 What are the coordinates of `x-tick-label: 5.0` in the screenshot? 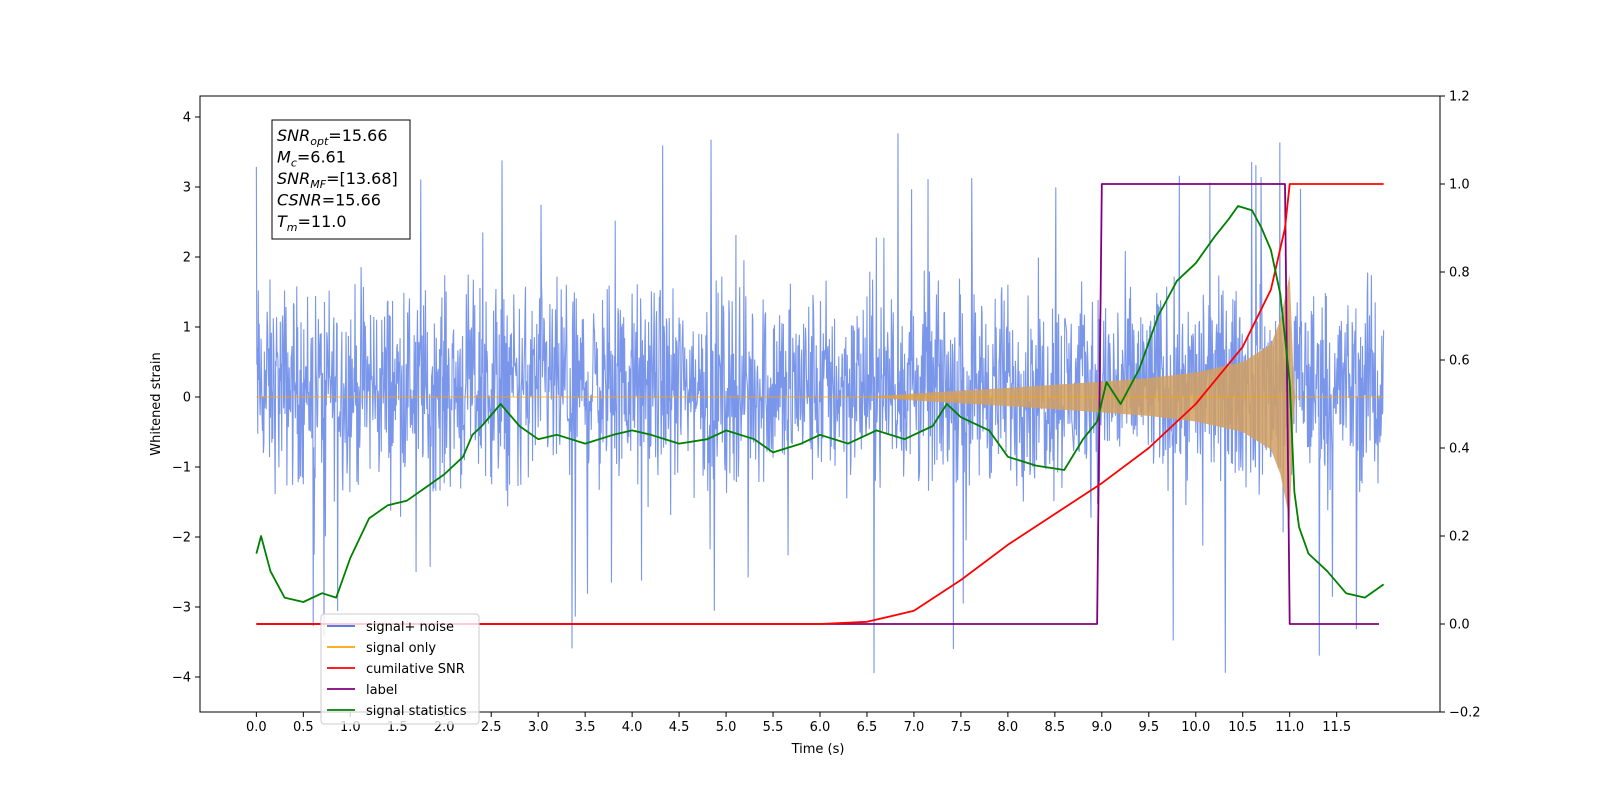 It's located at (726, 727).